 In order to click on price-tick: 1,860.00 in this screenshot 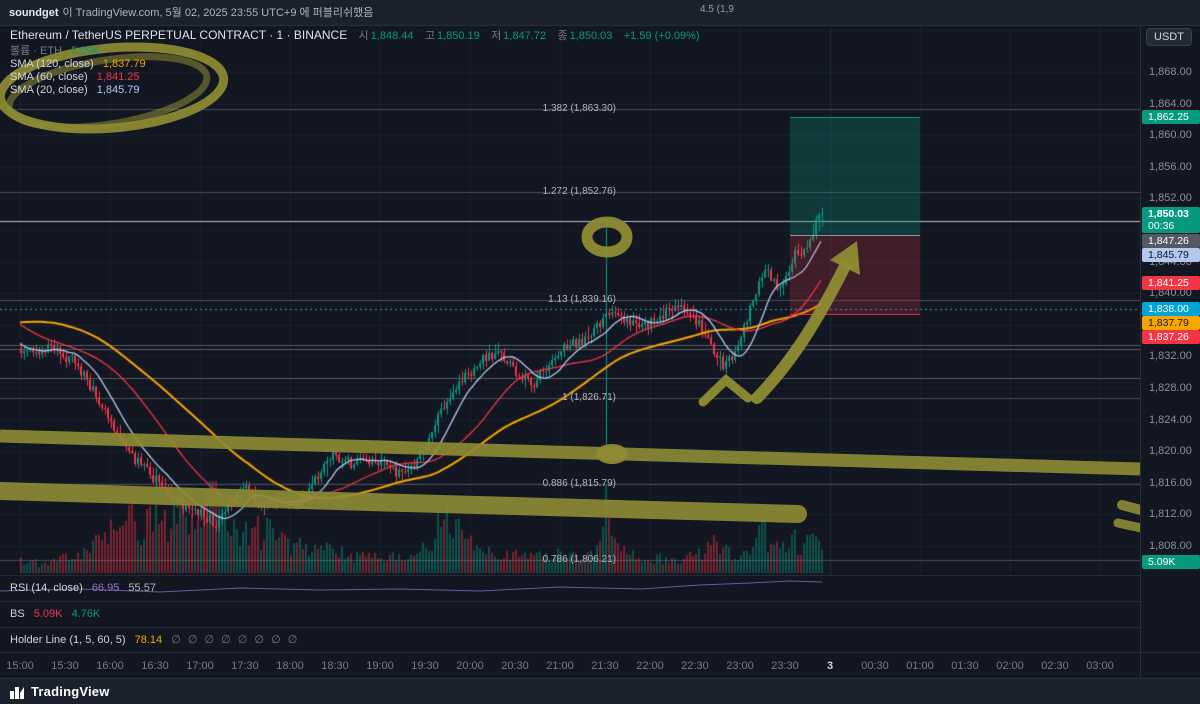, I will do `click(1170, 135)`.